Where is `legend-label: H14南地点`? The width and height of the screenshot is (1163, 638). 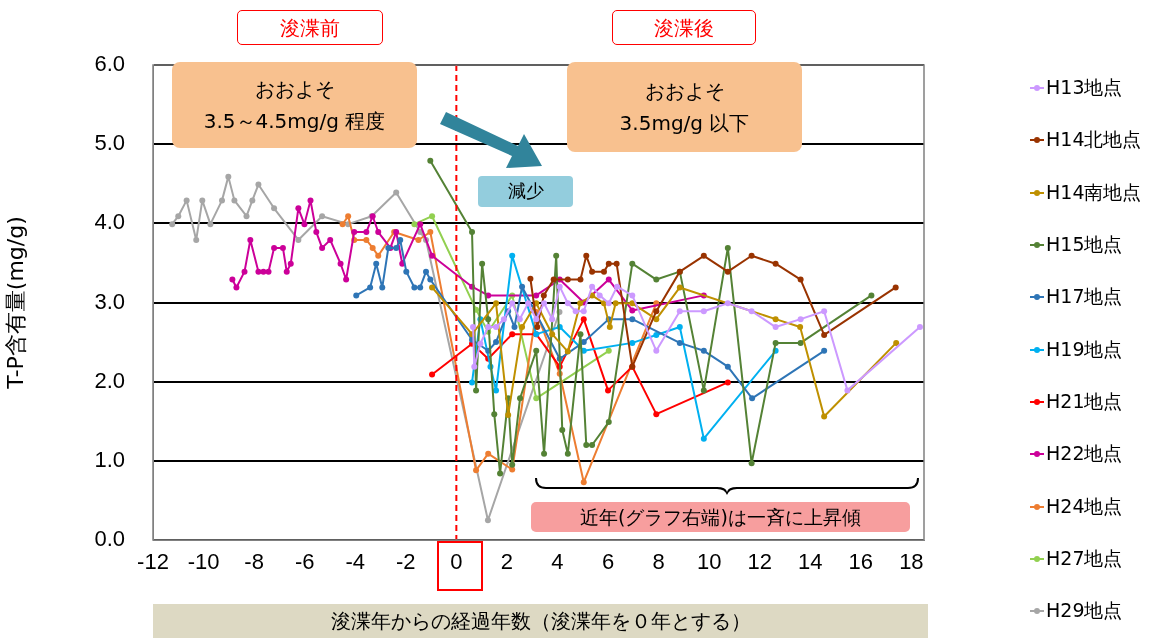 legend-label: H14南地点 is located at coordinates (1094, 192).